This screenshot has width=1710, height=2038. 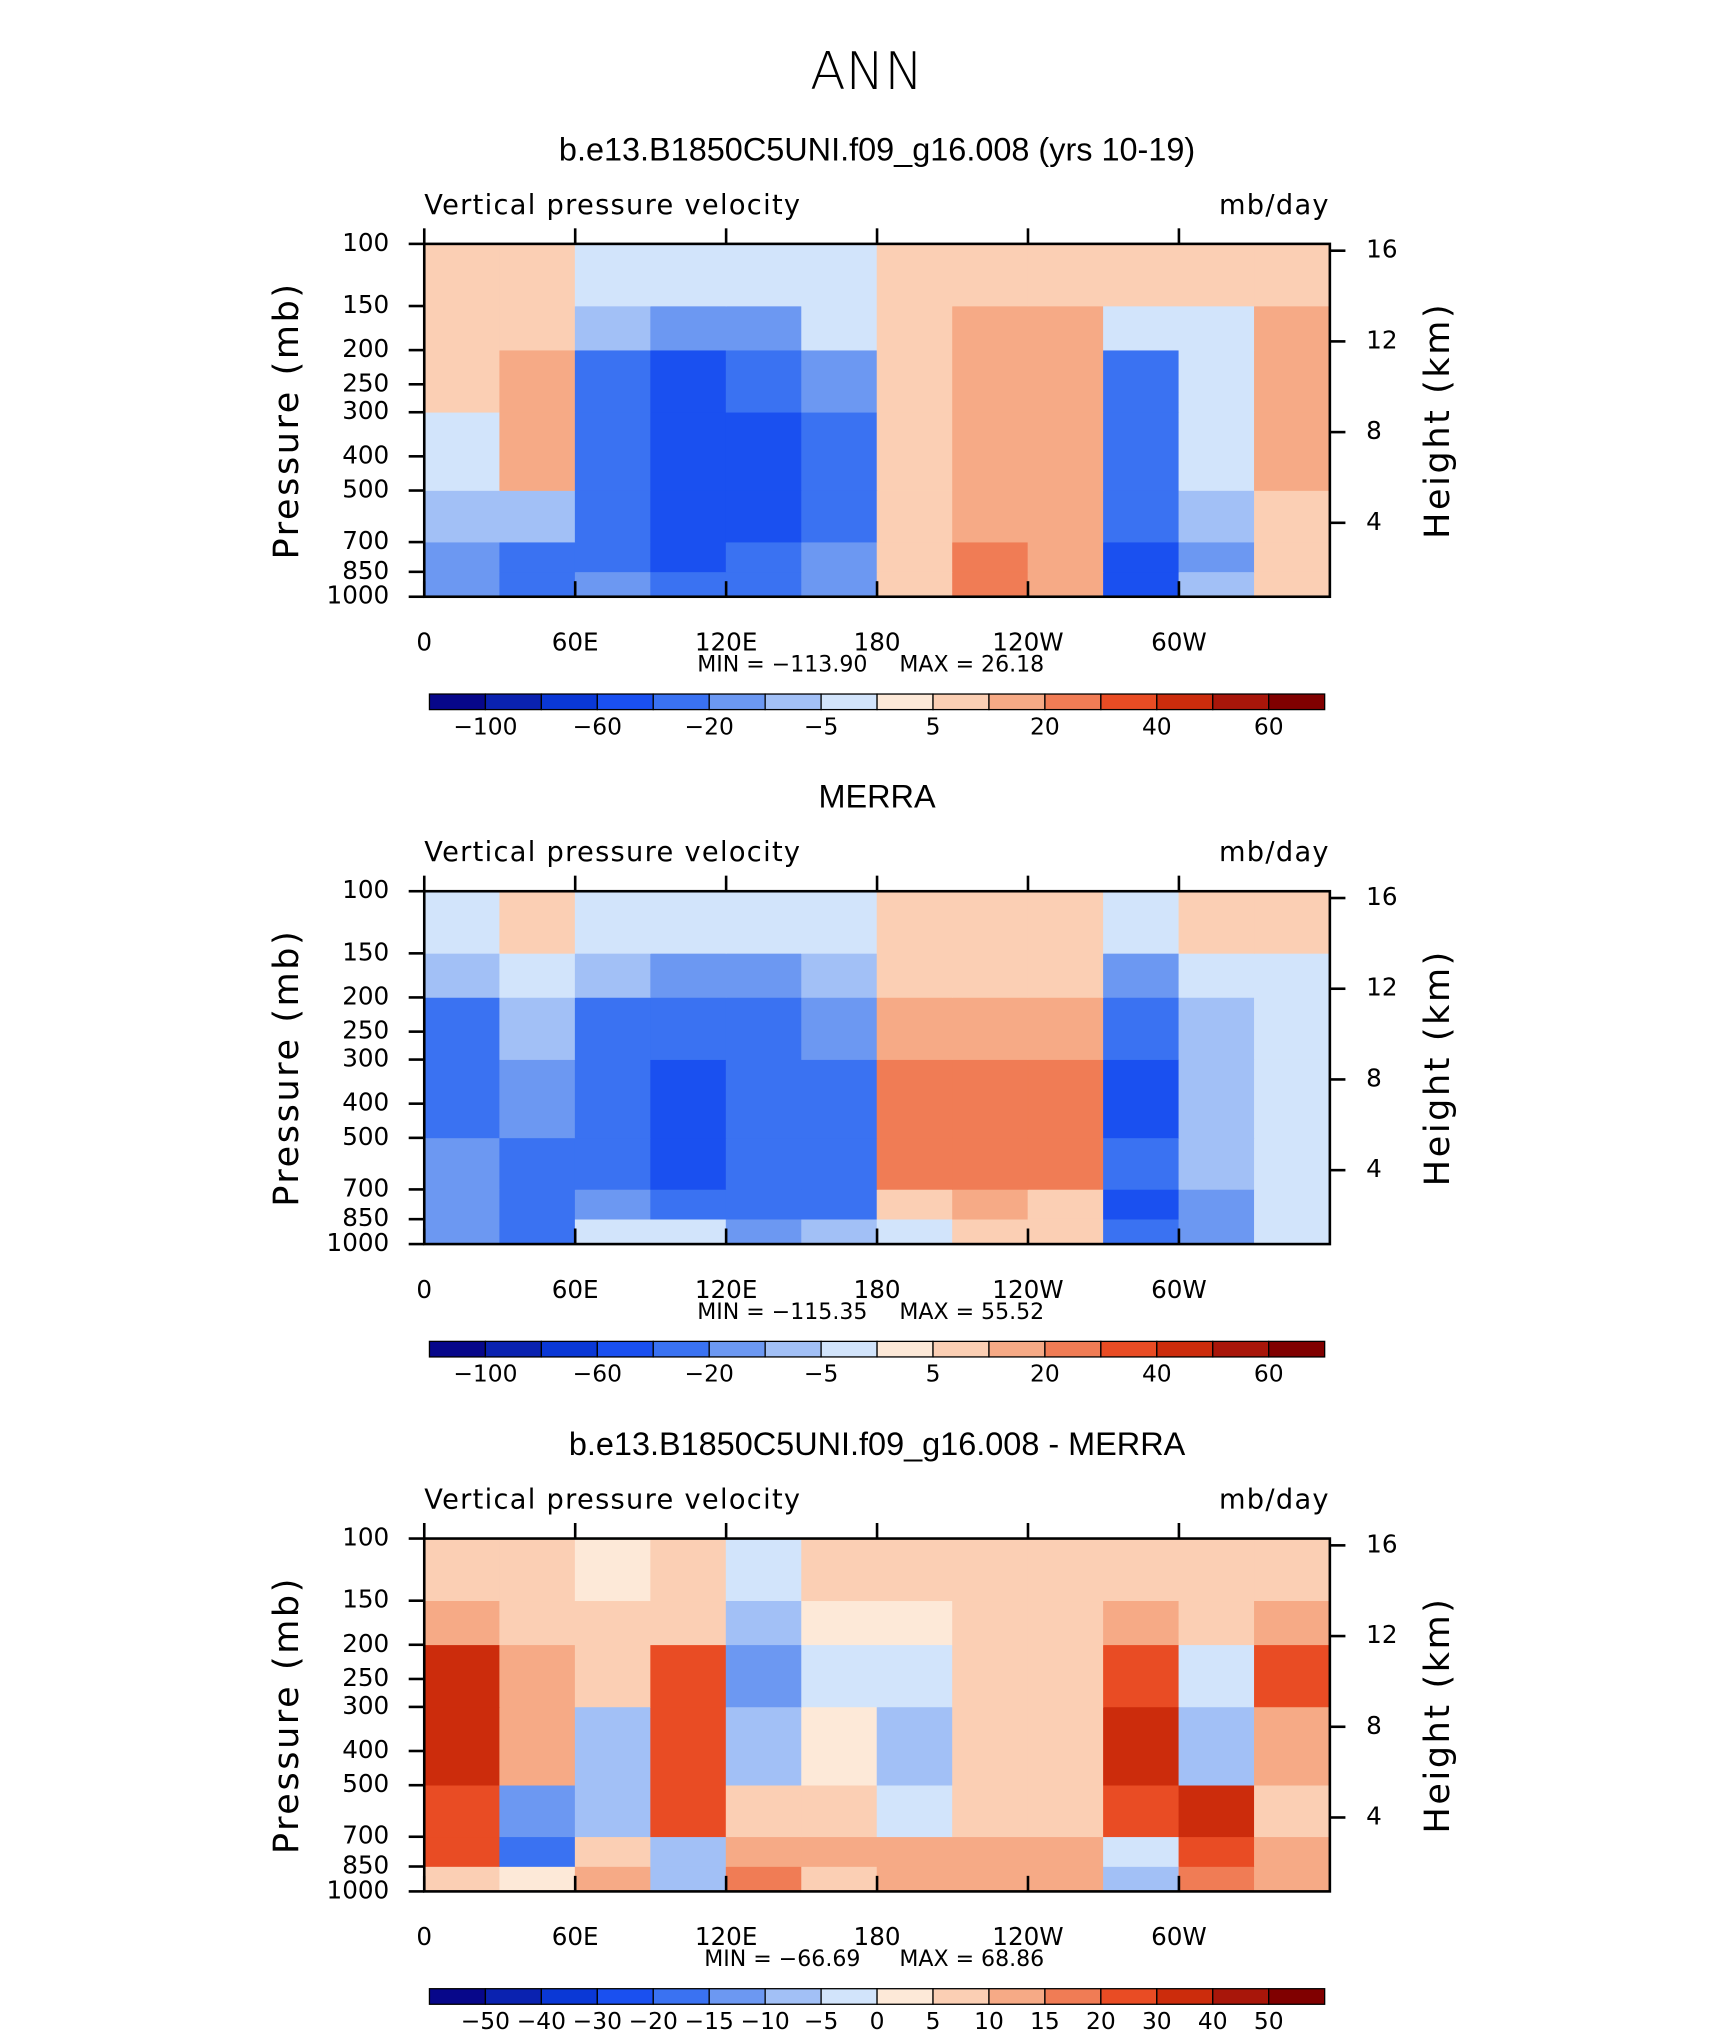 What do you see at coordinates (1374, 1077) in the screenshot?
I see `y2-tick-label: 8` at bounding box center [1374, 1077].